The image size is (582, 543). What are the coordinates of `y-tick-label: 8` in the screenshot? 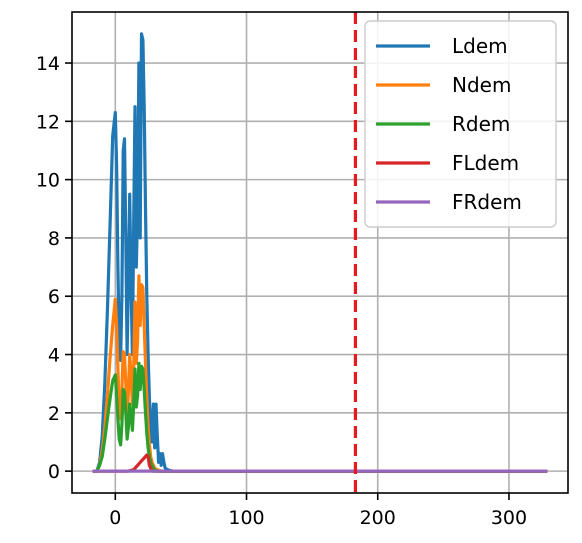 It's located at (54, 239).